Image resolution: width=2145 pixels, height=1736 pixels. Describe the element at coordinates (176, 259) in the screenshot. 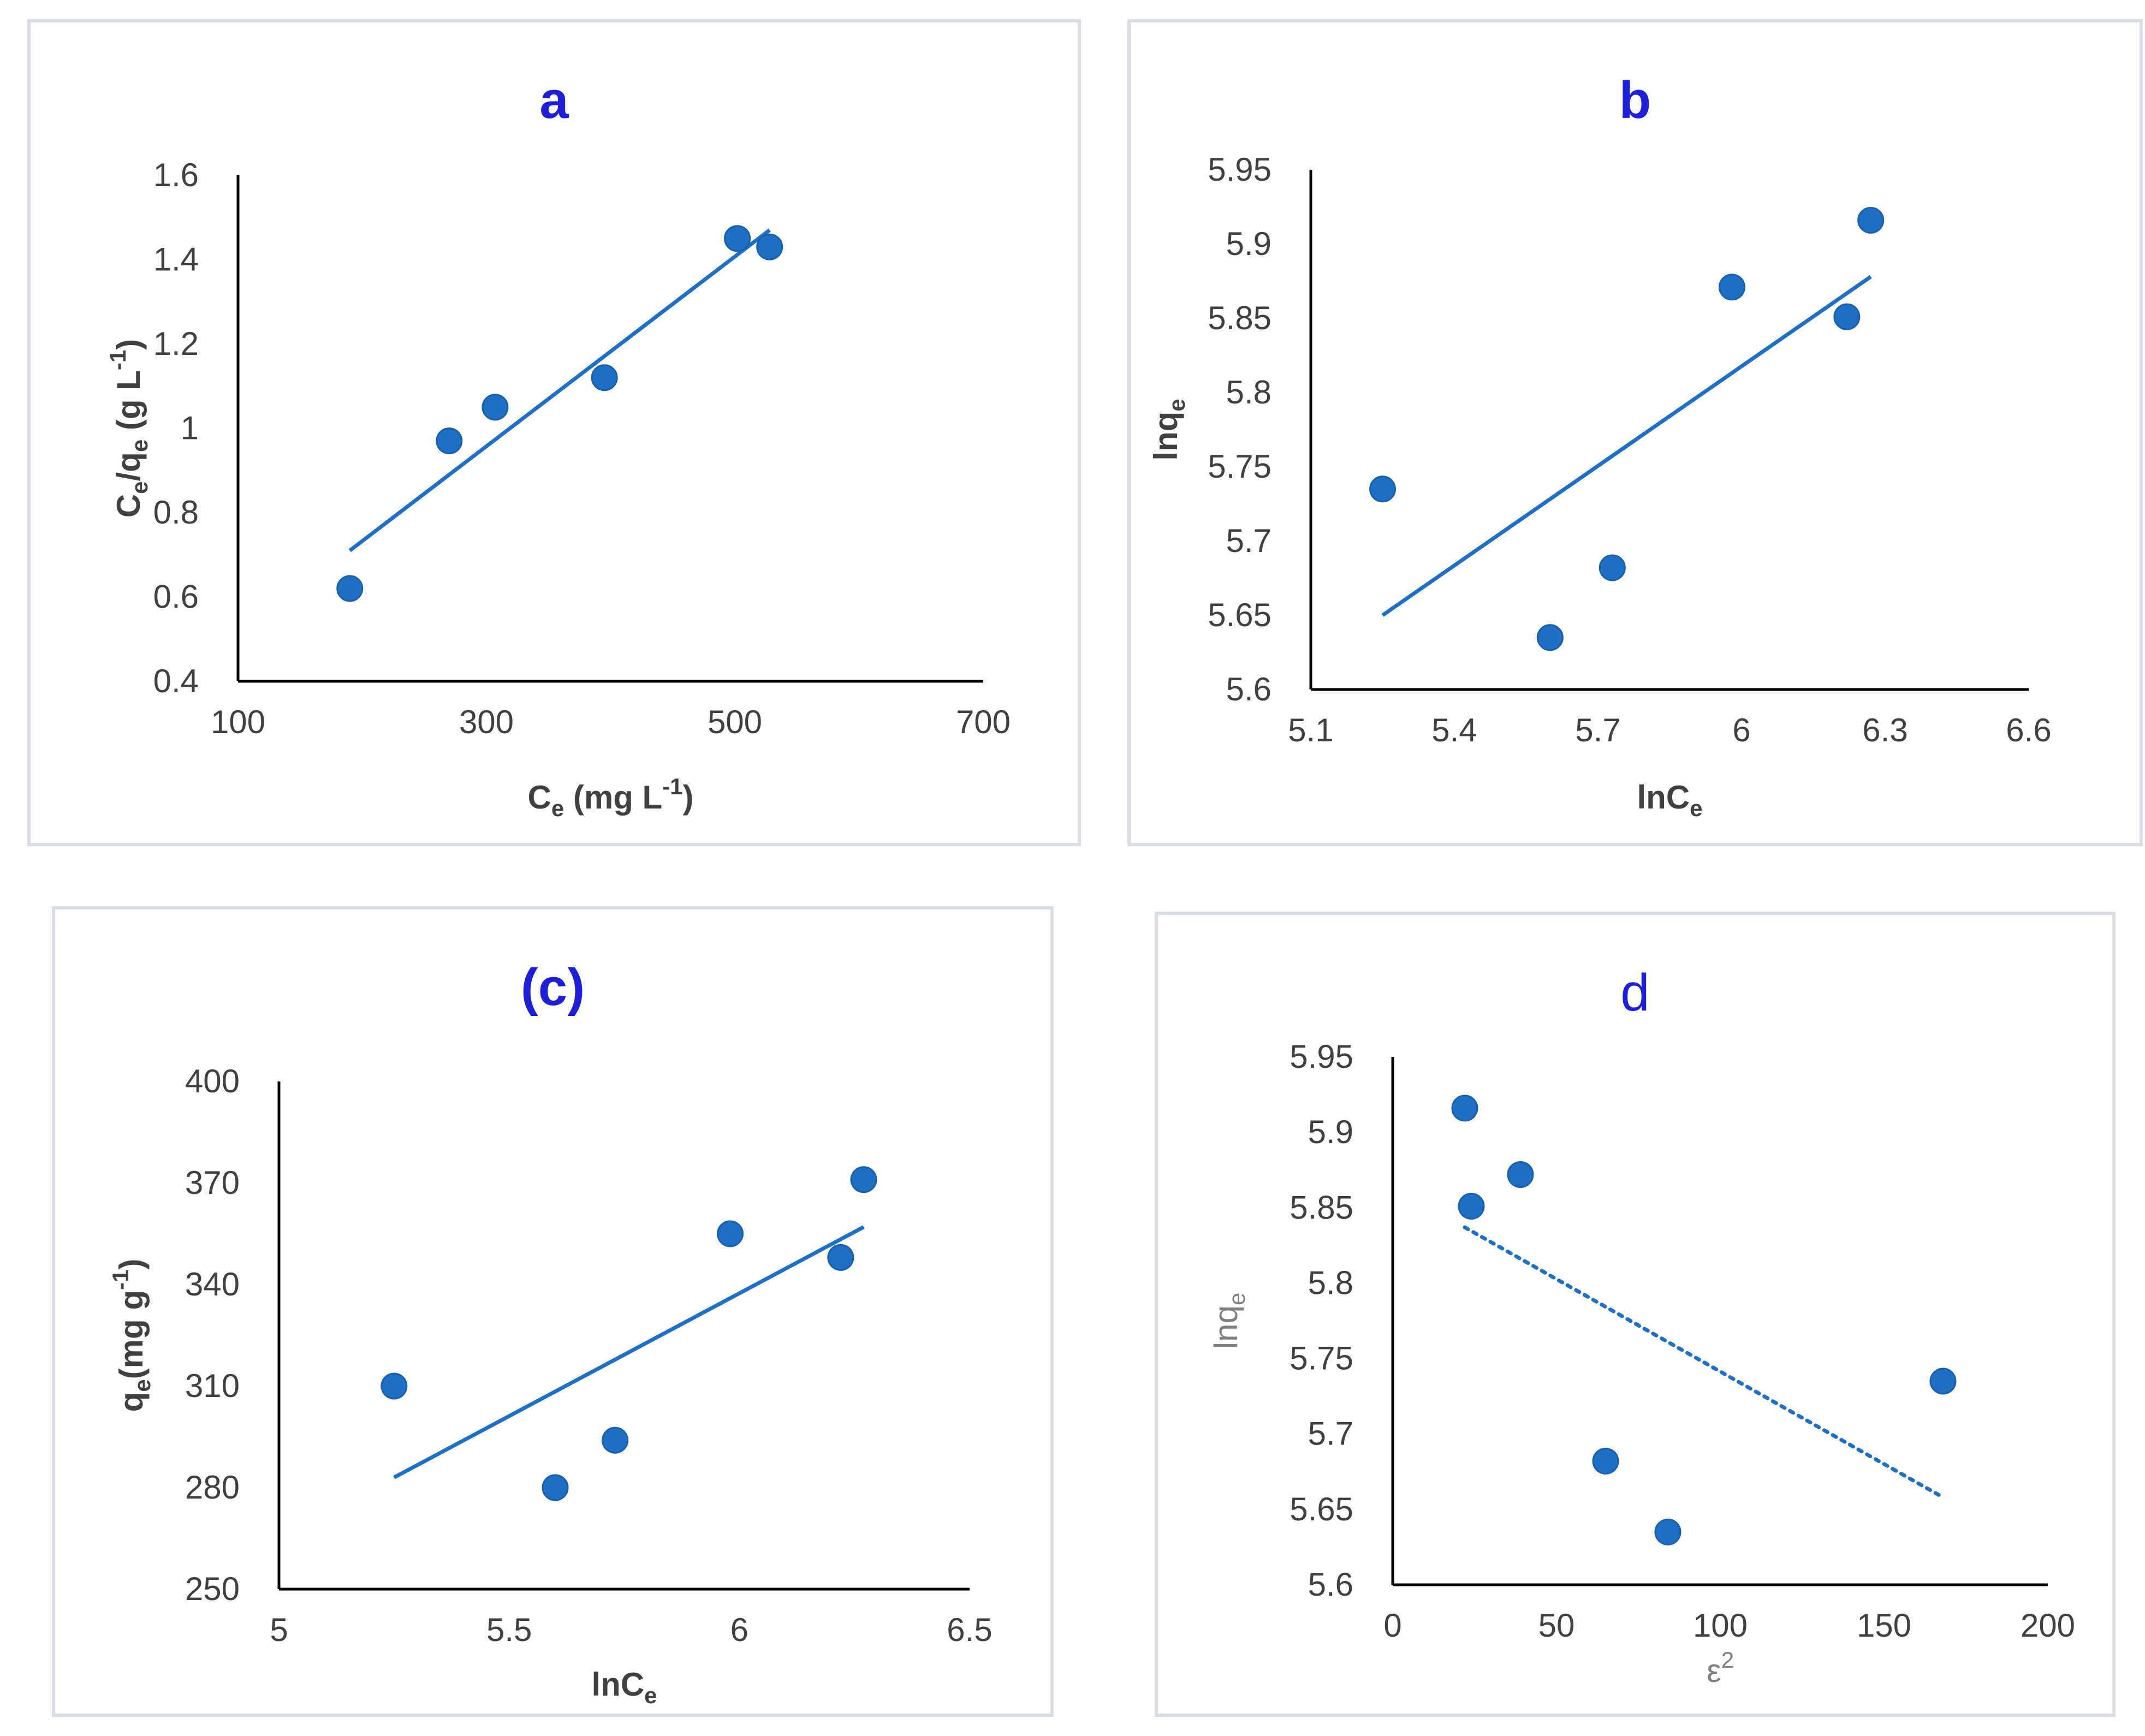

I see `y-tick-label: 1.4` at that location.